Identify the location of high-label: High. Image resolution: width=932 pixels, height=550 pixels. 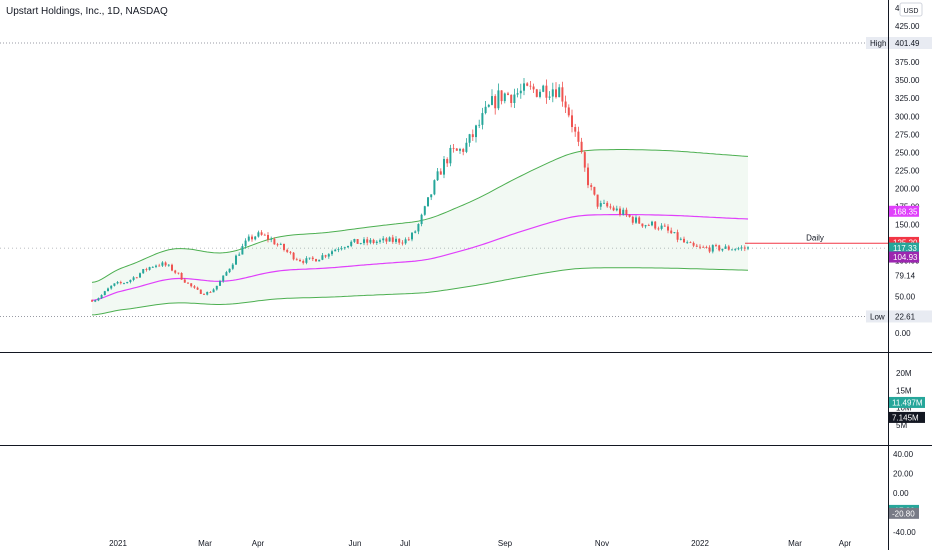
(878, 43).